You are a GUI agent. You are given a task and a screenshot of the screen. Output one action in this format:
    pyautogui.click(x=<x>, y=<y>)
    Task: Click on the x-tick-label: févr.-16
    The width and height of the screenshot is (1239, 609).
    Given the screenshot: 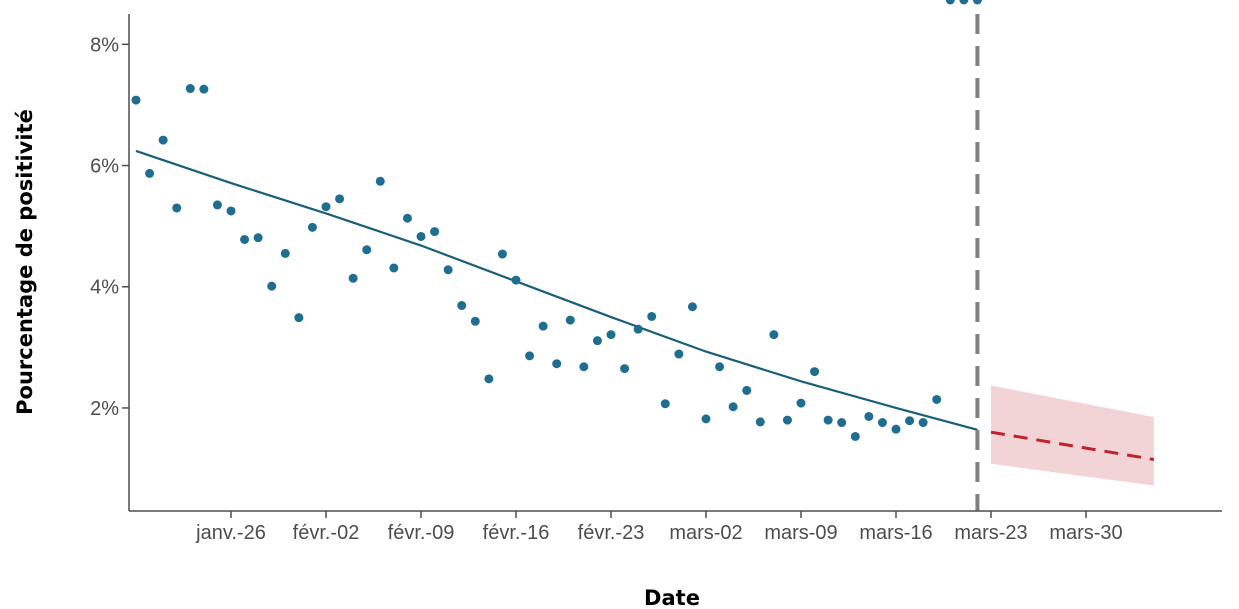 What is the action you would take?
    pyautogui.click(x=516, y=533)
    